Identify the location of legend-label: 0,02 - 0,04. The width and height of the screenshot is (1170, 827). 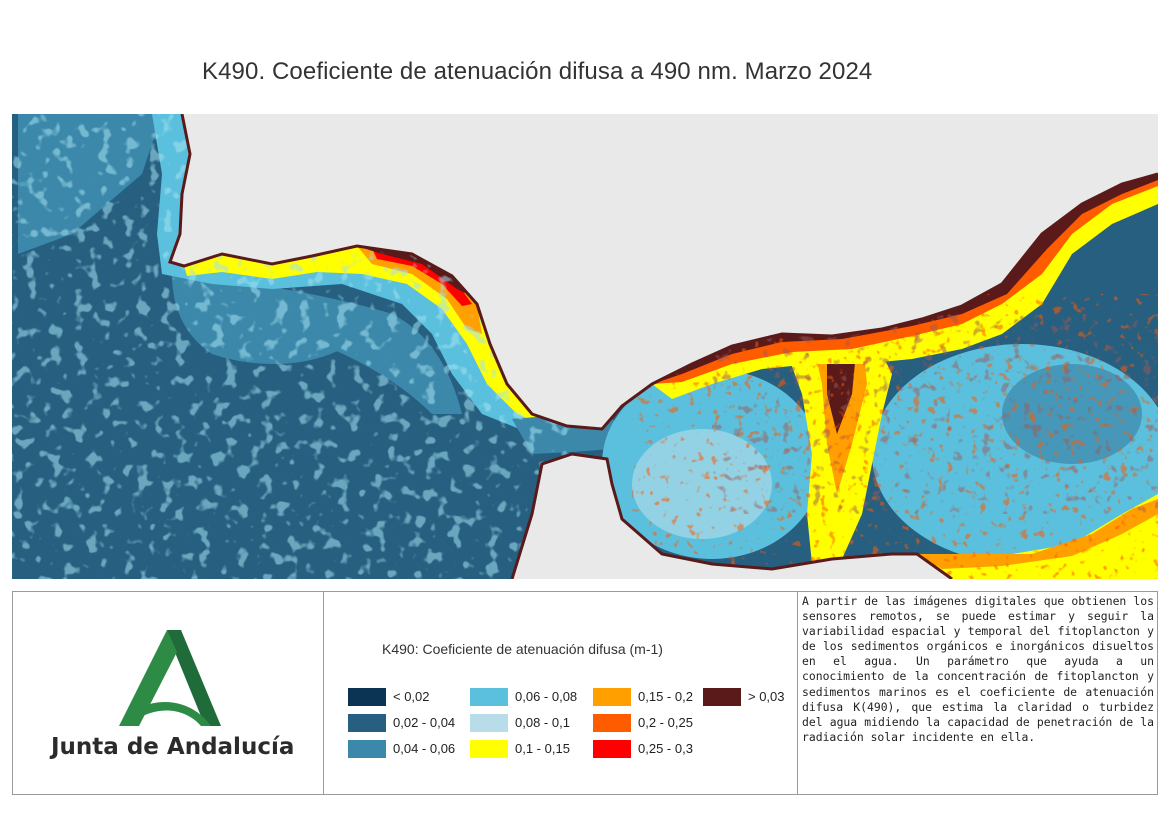
(424, 722).